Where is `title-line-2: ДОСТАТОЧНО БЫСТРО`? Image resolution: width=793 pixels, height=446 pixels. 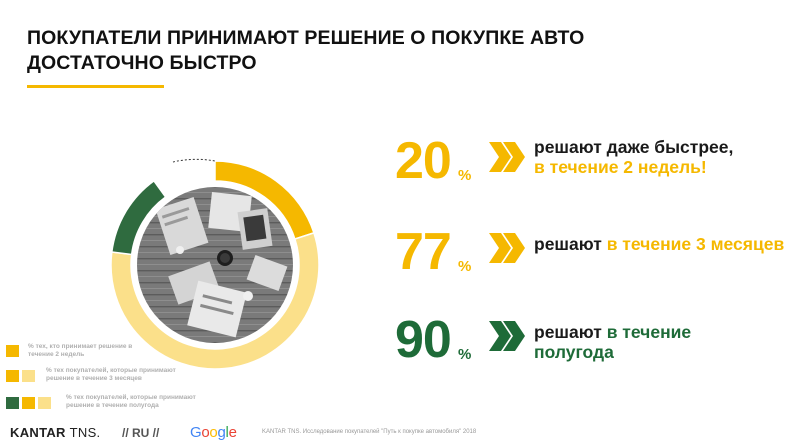 title-line-2: ДОСТАТОЧНО БЫСТРО is located at coordinates (142, 63).